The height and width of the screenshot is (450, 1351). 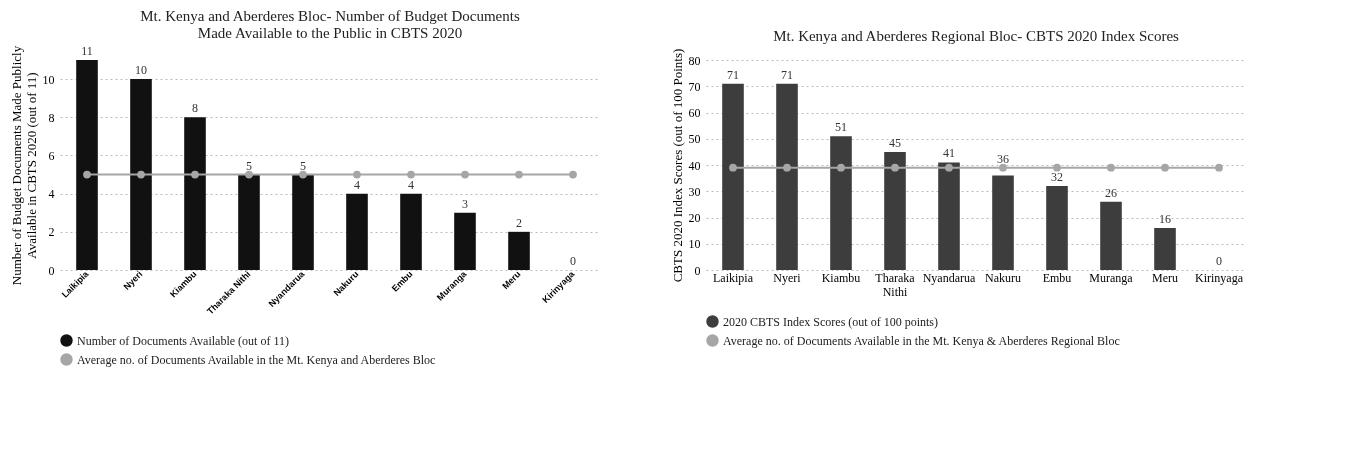 What do you see at coordinates (1165, 219) in the screenshot?
I see `data-label: 16` at bounding box center [1165, 219].